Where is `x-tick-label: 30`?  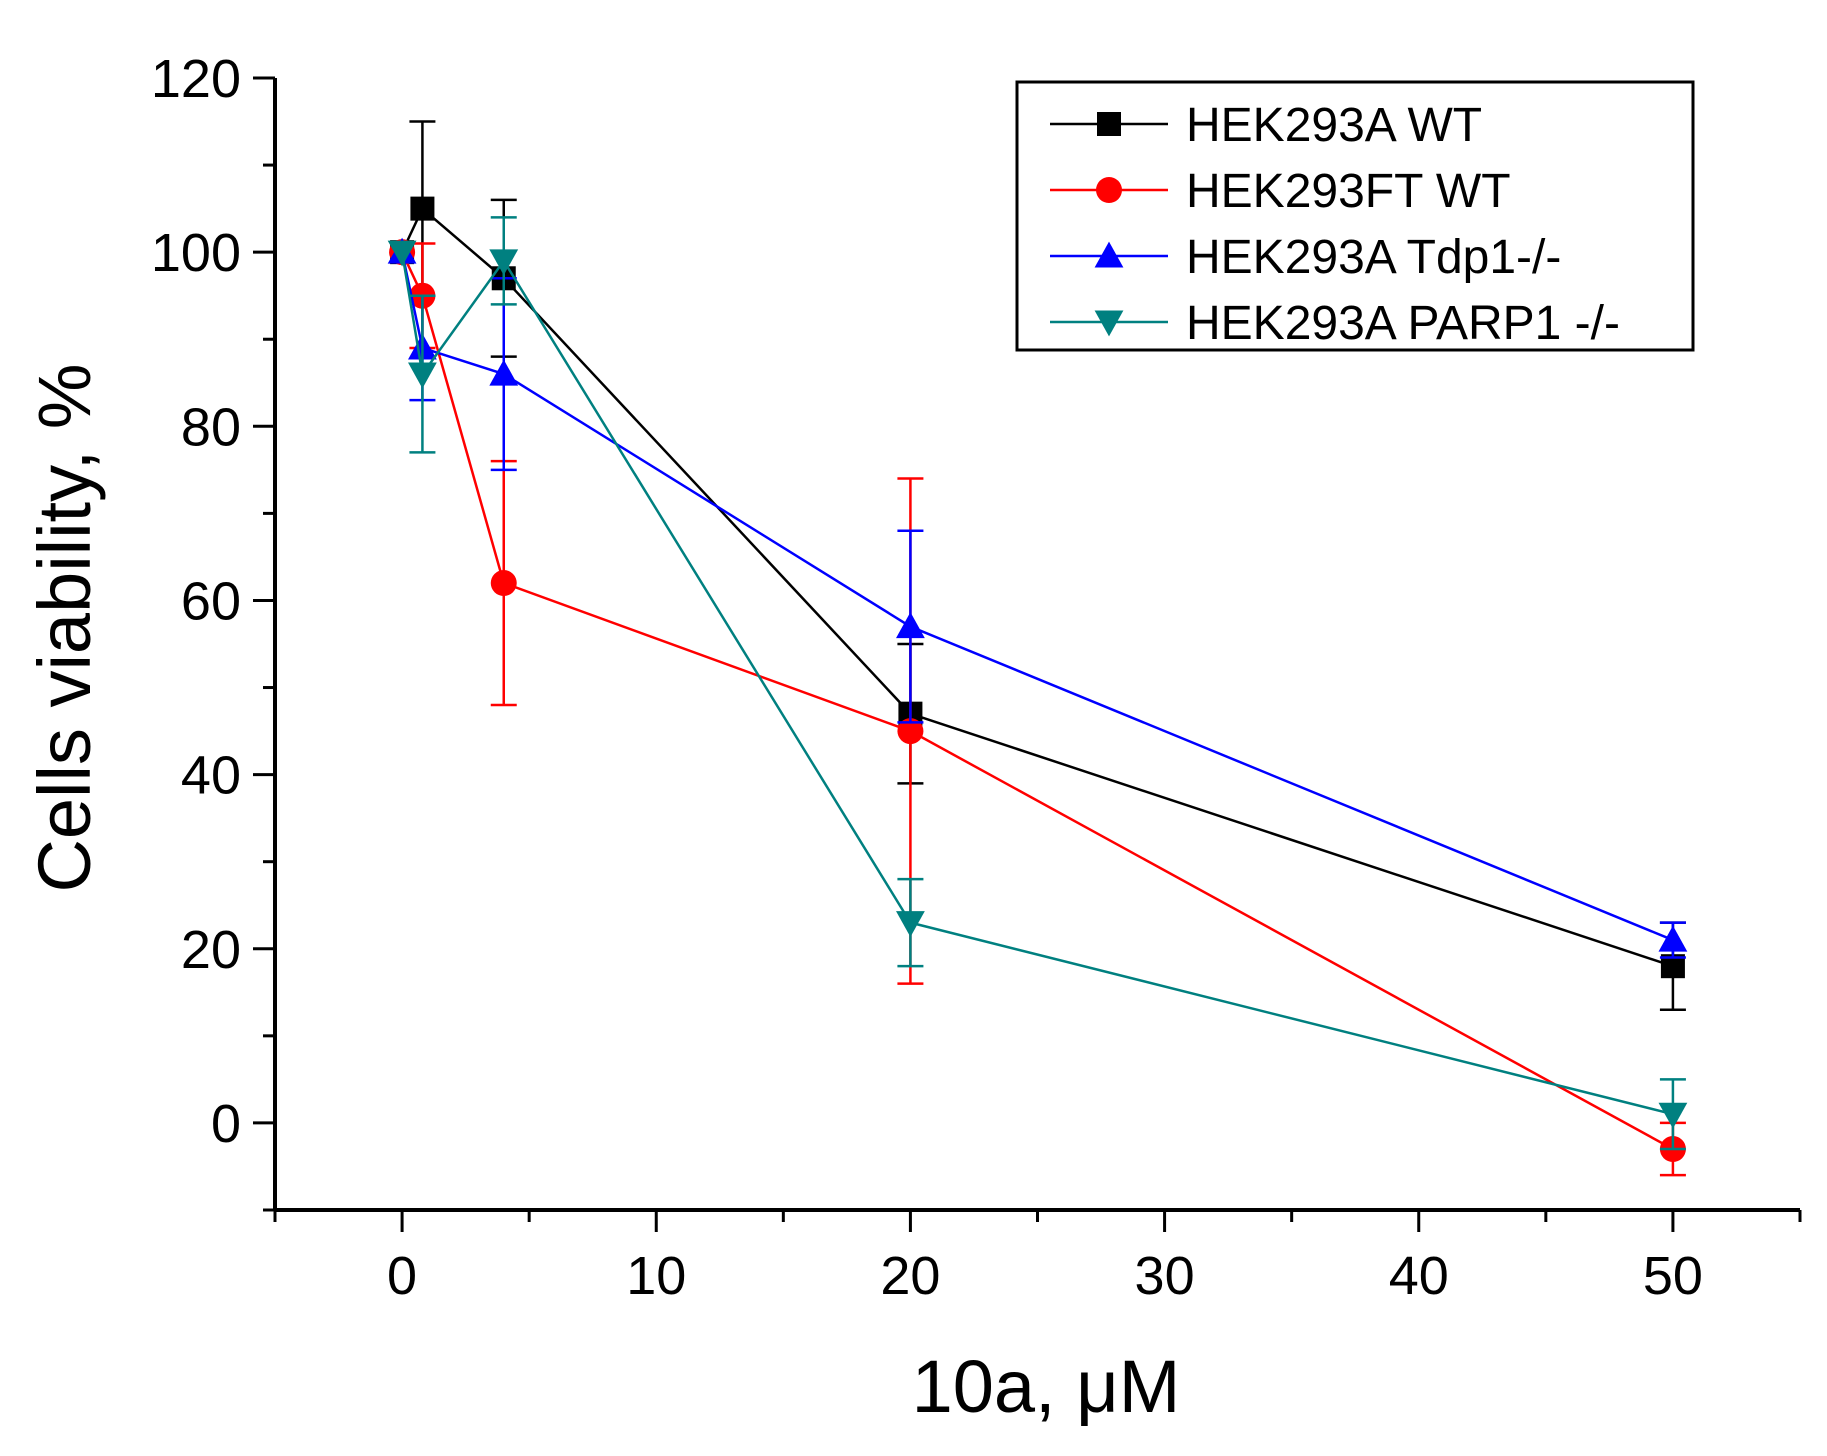 x-tick-label: 30 is located at coordinates (1165, 1276).